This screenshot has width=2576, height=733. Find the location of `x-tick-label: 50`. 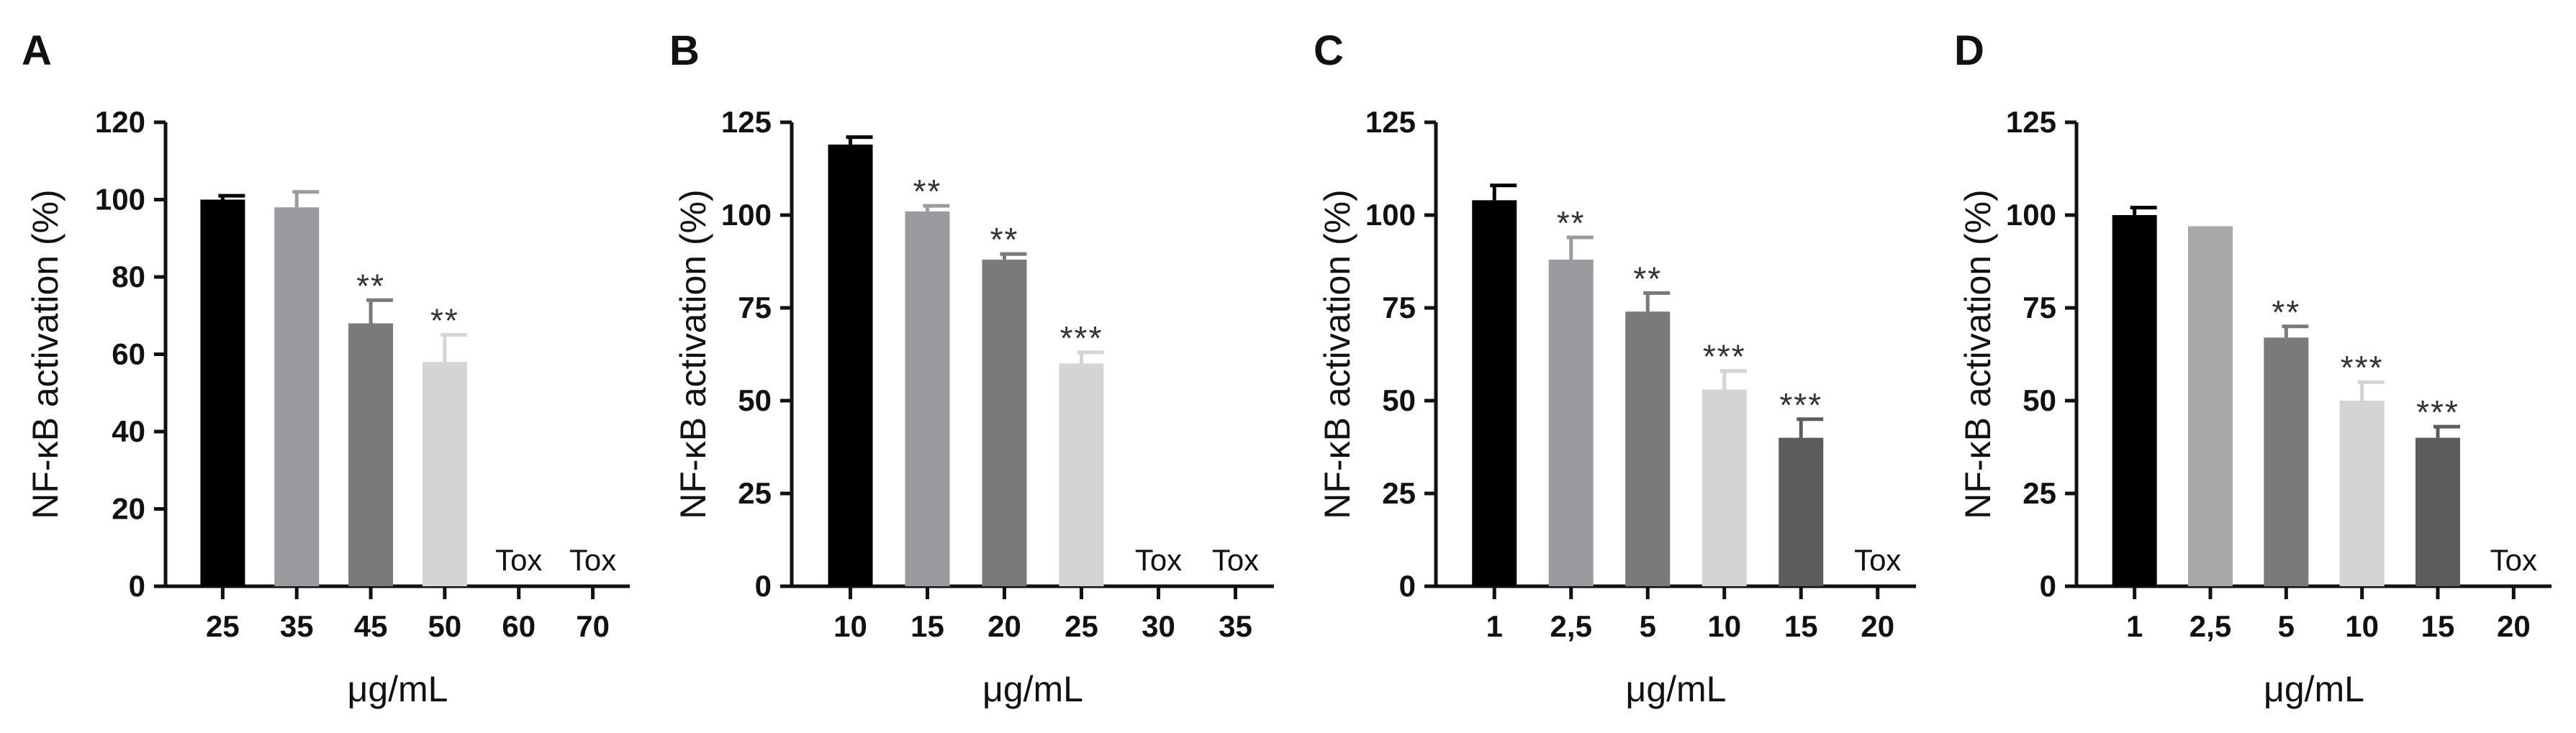

x-tick-label: 50 is located at coordinates (445, 626).